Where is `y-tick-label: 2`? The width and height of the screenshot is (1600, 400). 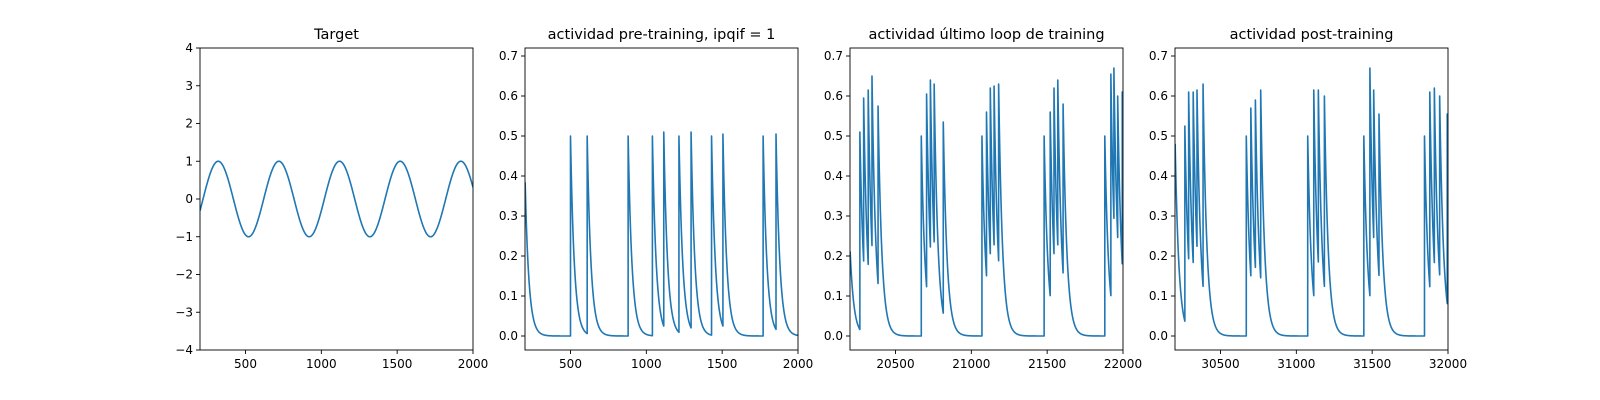 y-tick-label: 2 is located at coordinates (189, 124).